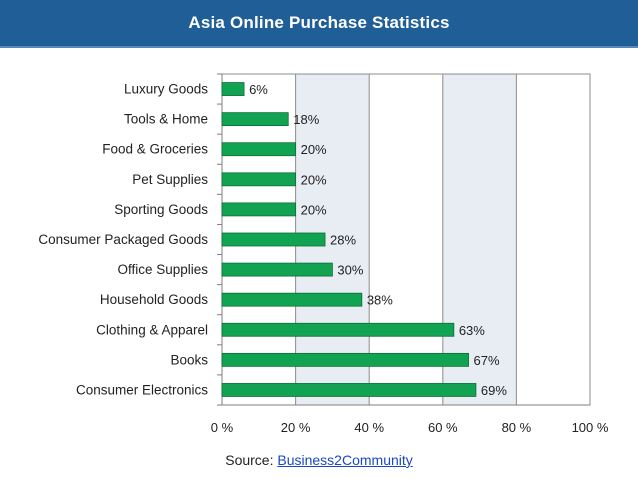 The width and height of the screenshot is (638, 479). Describe the element at coordinates (296, 427) in the screenshot. I see `x-tick-label: 20 %` at that location.